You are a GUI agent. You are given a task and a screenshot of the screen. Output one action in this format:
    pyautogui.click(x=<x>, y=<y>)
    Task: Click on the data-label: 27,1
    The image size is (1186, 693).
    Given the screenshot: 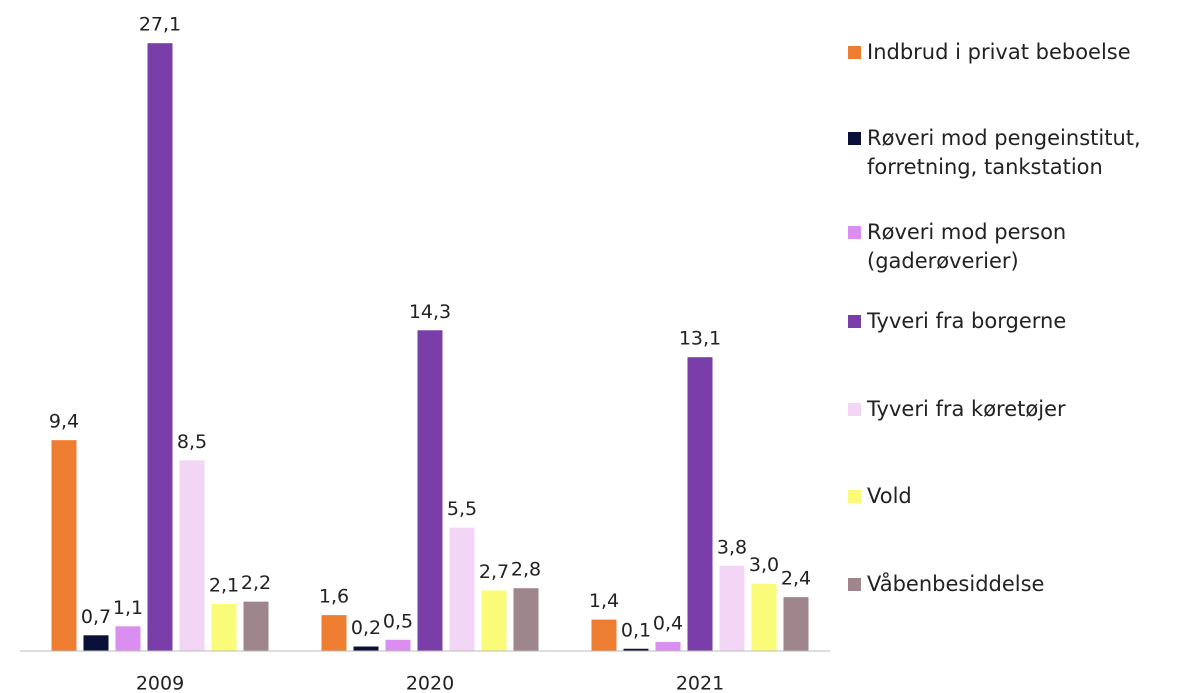 What is the action you would take?
    pyautogui.click(x=160, y=25)
    